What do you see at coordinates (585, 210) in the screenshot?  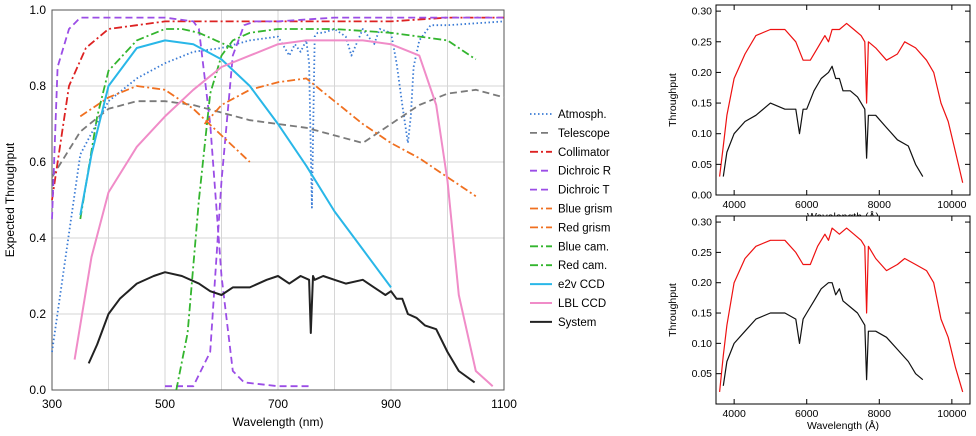 I see `legend-label-5: Blue grism` at bounding box center [585, 210].